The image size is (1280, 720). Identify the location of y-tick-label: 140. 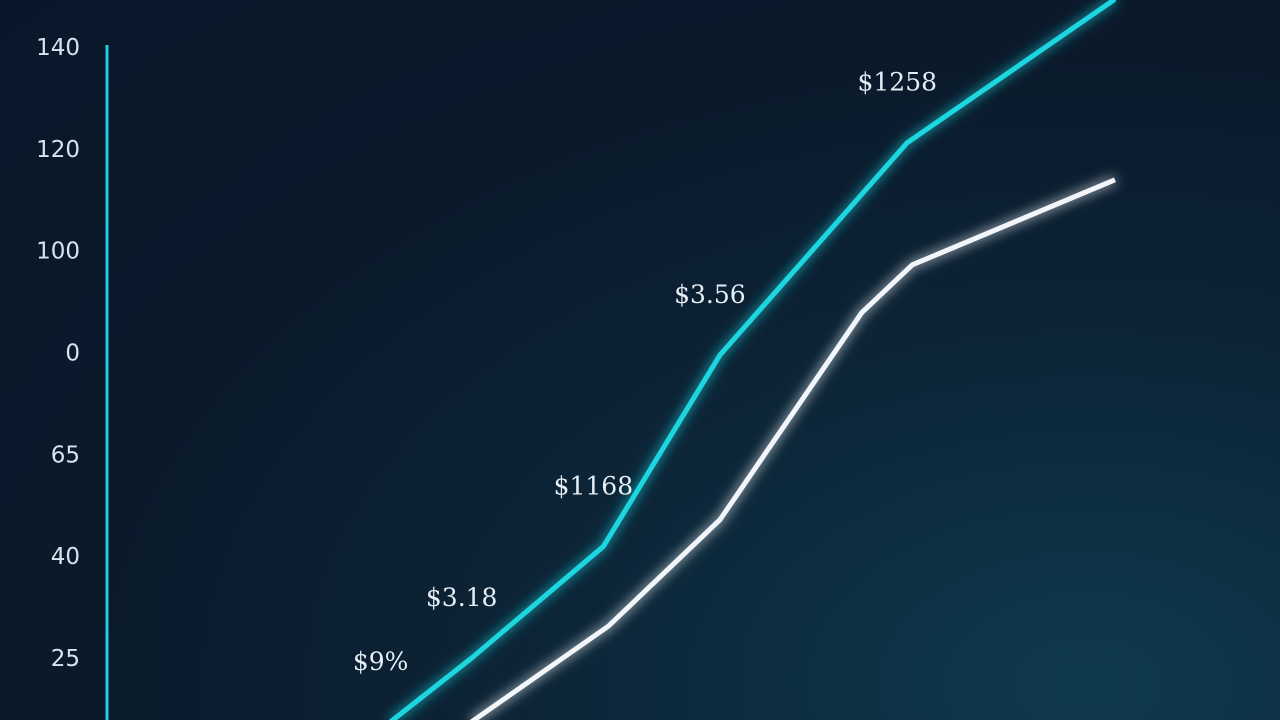
(58, 48).